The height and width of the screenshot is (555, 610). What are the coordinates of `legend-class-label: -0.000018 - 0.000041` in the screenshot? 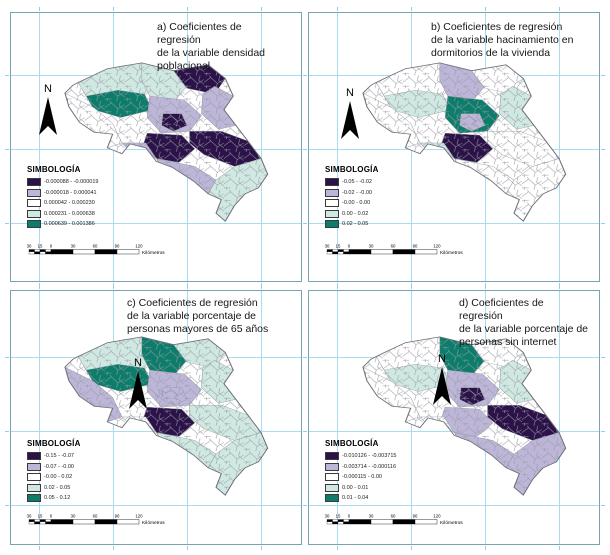 It's located at (70, 192).